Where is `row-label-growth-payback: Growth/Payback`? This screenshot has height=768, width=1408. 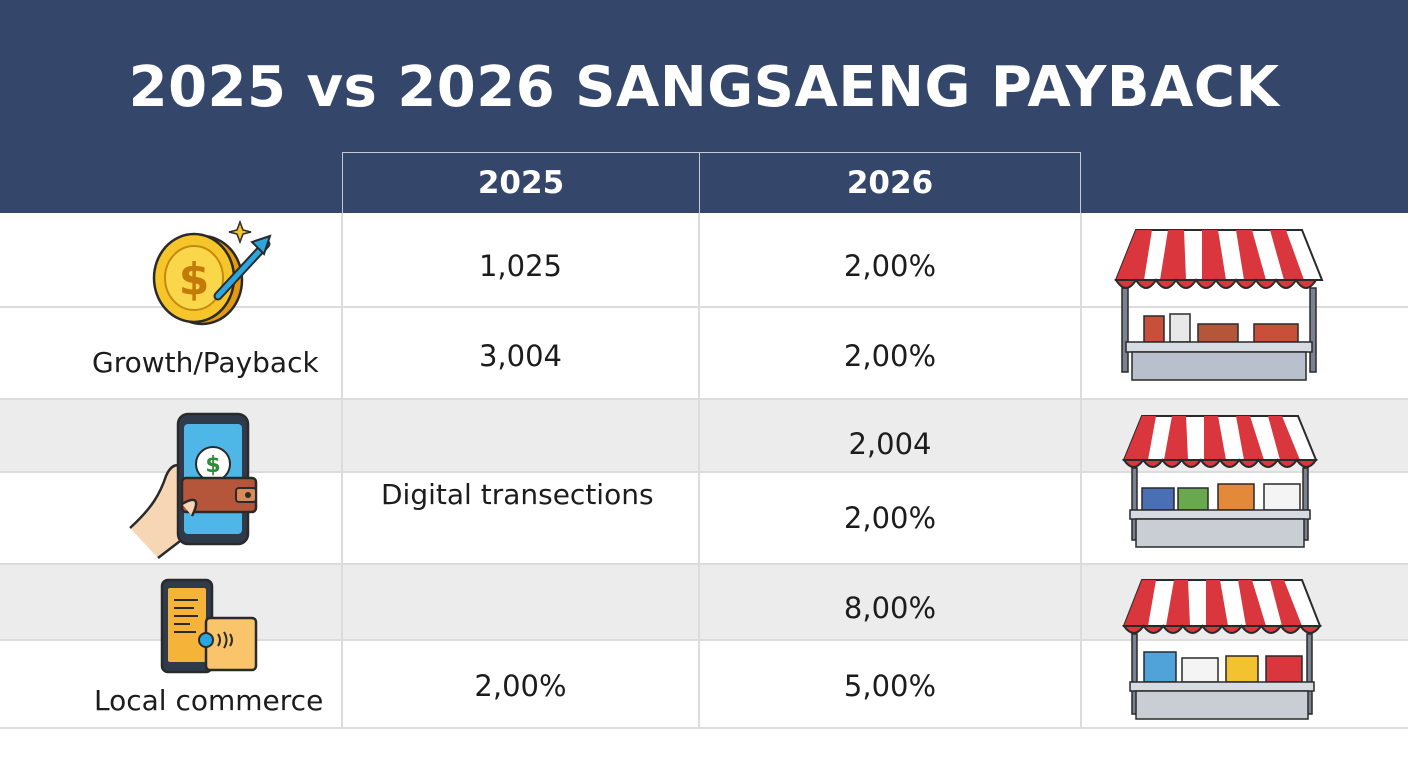 row-label-growth-payback: Growth/Payback is located at coordinates (205, 362).